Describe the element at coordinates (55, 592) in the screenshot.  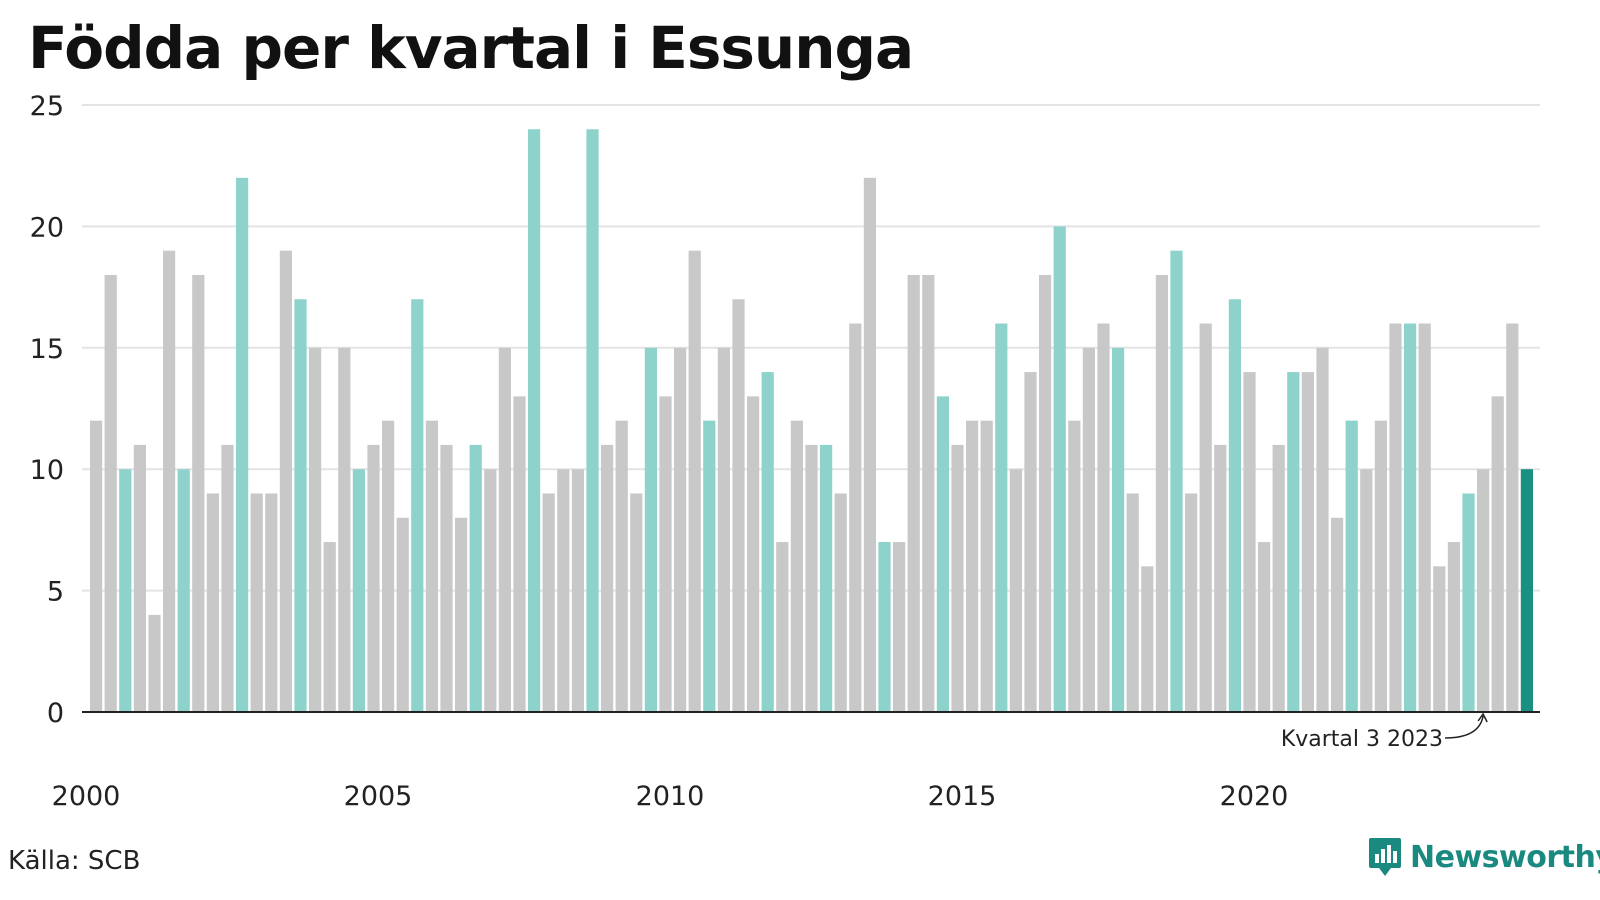
I see `y-tick-label: 5` at that location.